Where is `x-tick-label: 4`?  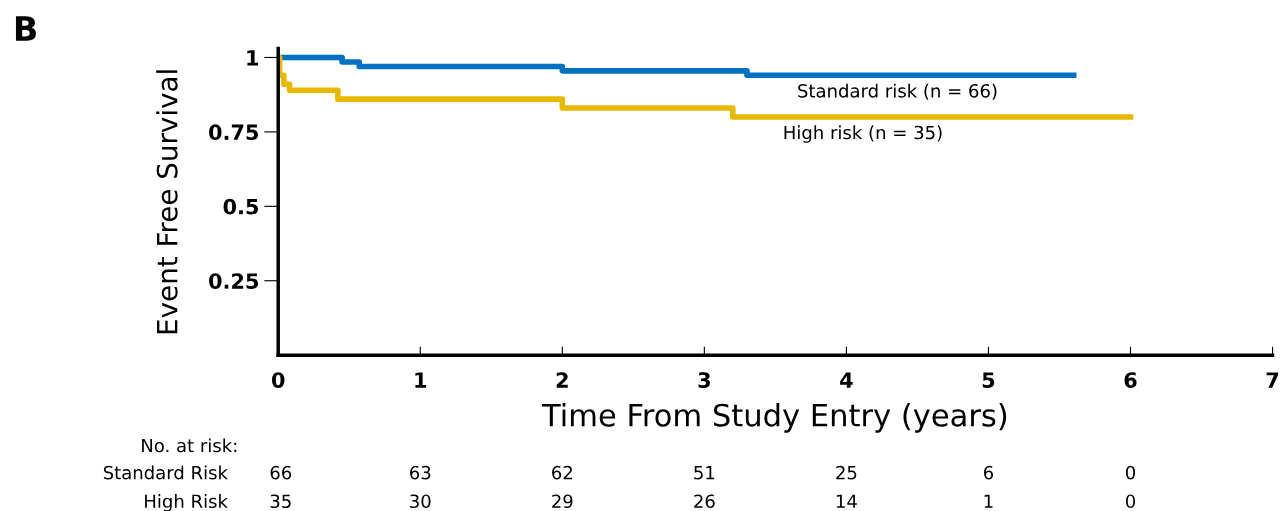
x-tick-label: 4 is located at coordinates (846, 380).